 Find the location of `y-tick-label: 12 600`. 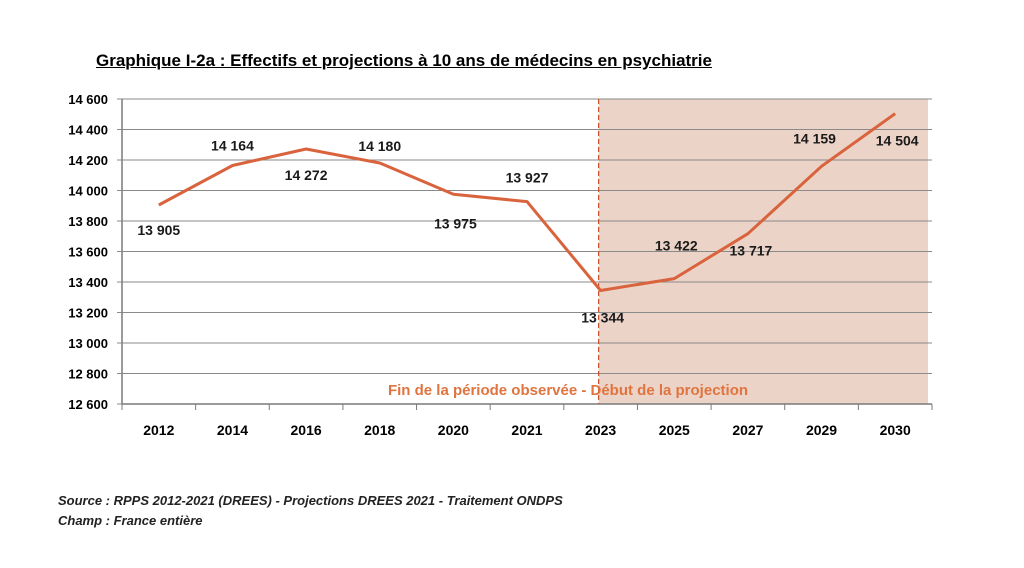

y-tick-label: 12 600 is located at coordinates (88, 404).